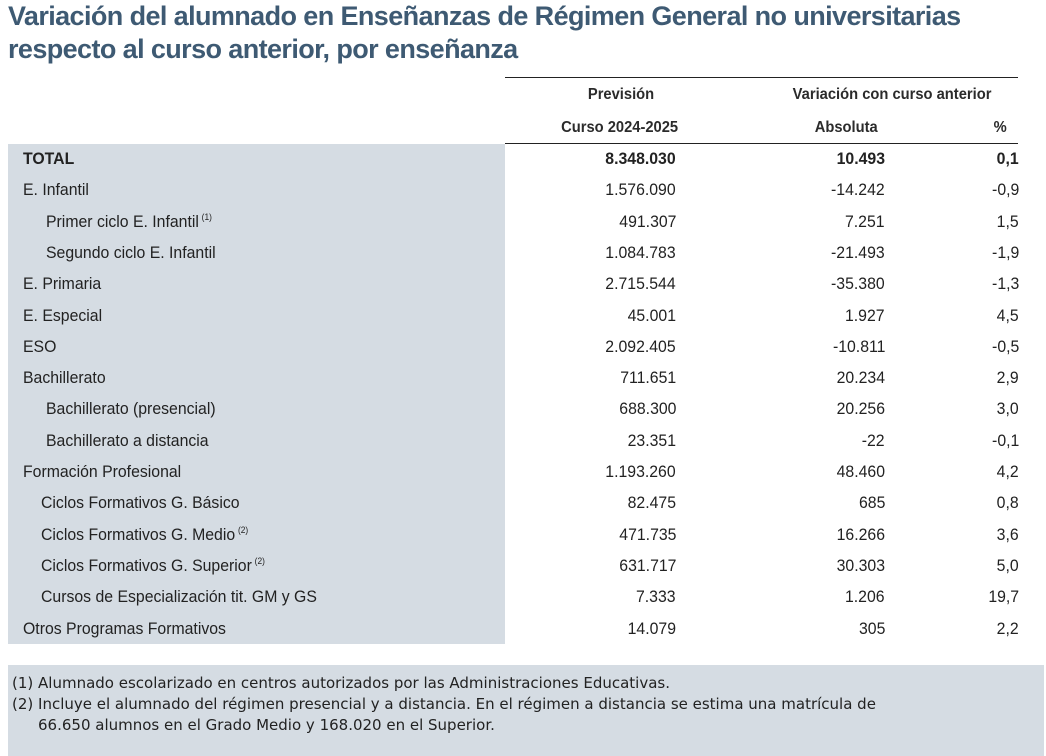 This screenshot has height=756, width=1046. What do you see at coordinates (1008, 158) in the screenshot?
I see `percent-value: 0,1` at bounding box center [1008, 158].